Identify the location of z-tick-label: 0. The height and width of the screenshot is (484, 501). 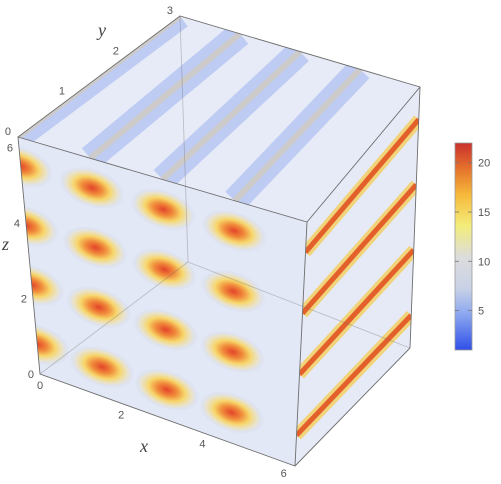
(31, 375).